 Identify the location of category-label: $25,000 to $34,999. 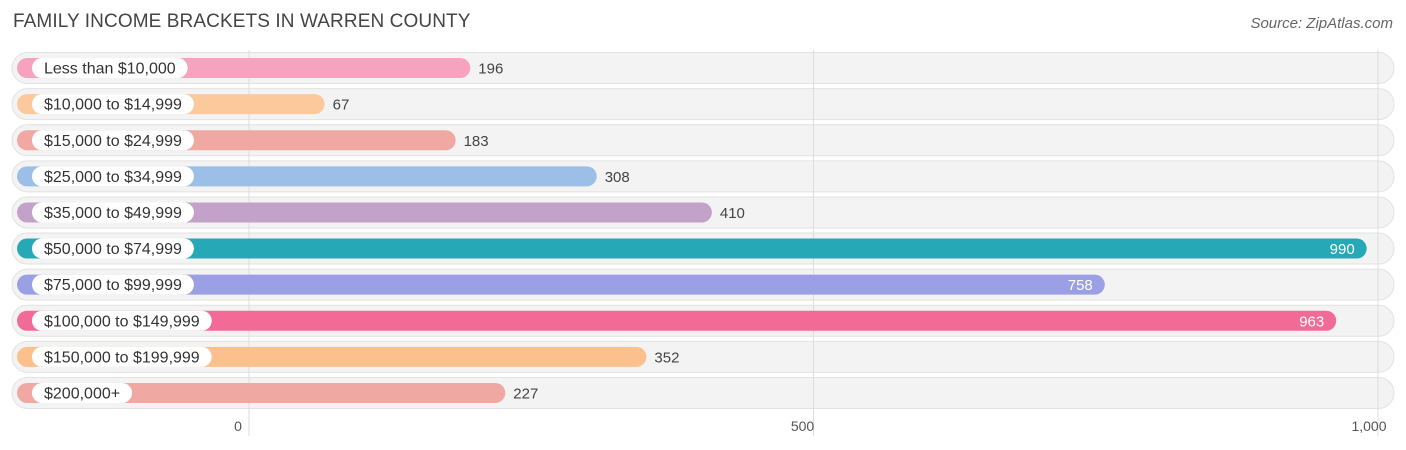
(113, 177).